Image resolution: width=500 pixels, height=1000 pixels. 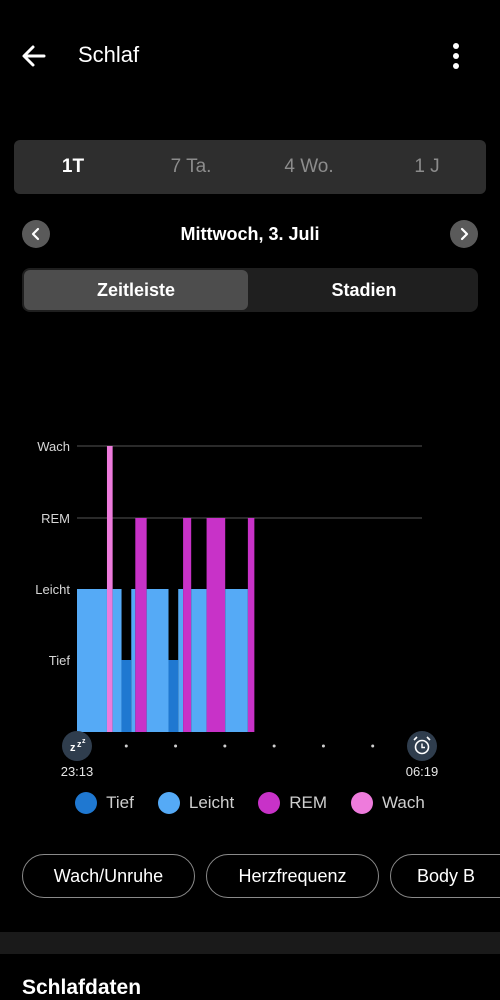 I want to click on legend-label: REM, so click(x=308, y=802).